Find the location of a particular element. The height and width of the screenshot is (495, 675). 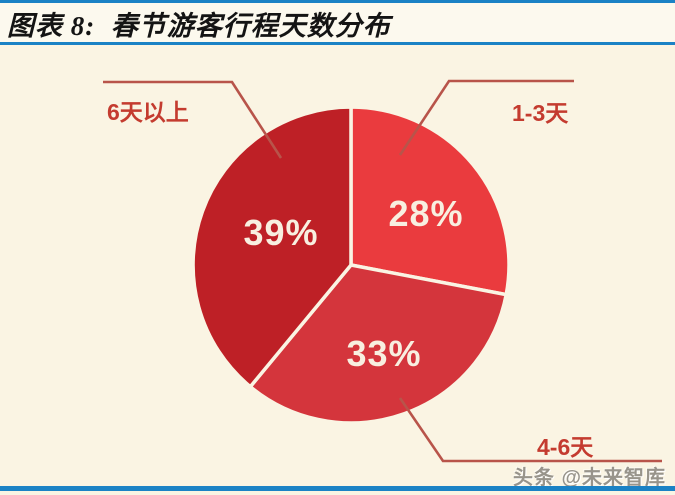

leader-line-4-6-days is located at coordinates (530, 430).